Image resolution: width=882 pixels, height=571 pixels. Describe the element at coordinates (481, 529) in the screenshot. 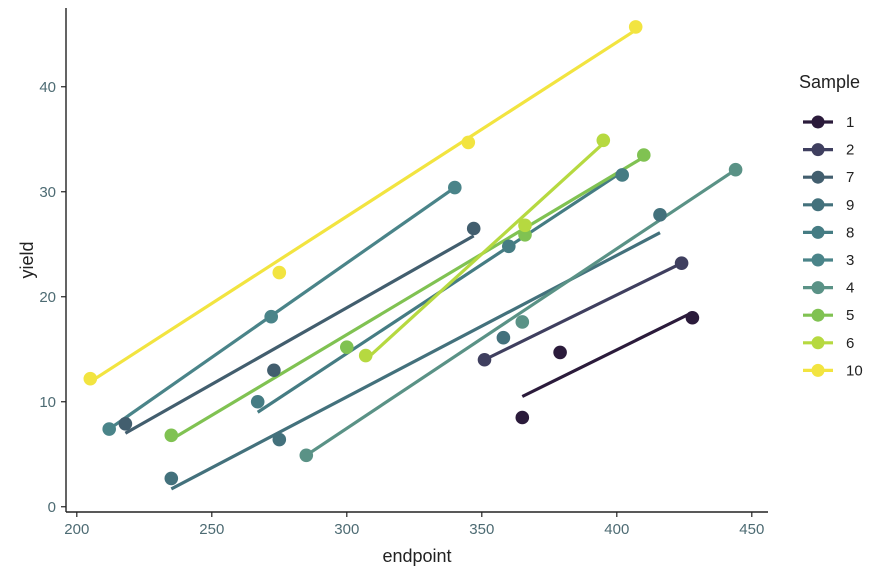

I see `x-tick-label: 350` at that location.